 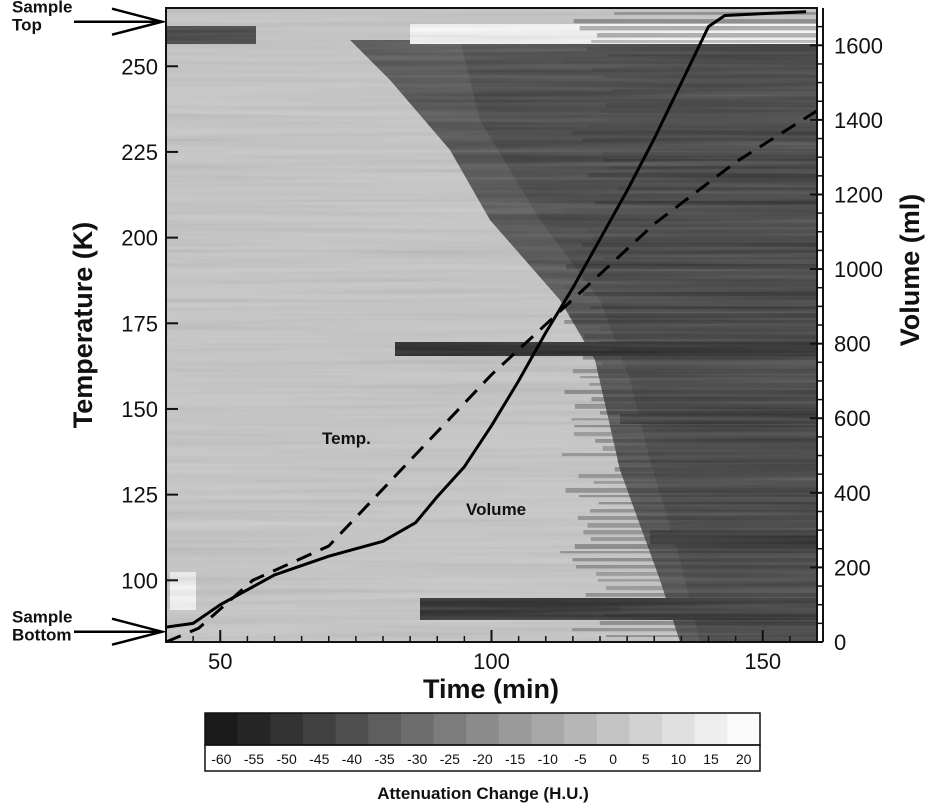 What do you see at coordinates (139, 323) in the screenshot?
I see `y-left-tick-label: 175` at bounding box center [139, 323].